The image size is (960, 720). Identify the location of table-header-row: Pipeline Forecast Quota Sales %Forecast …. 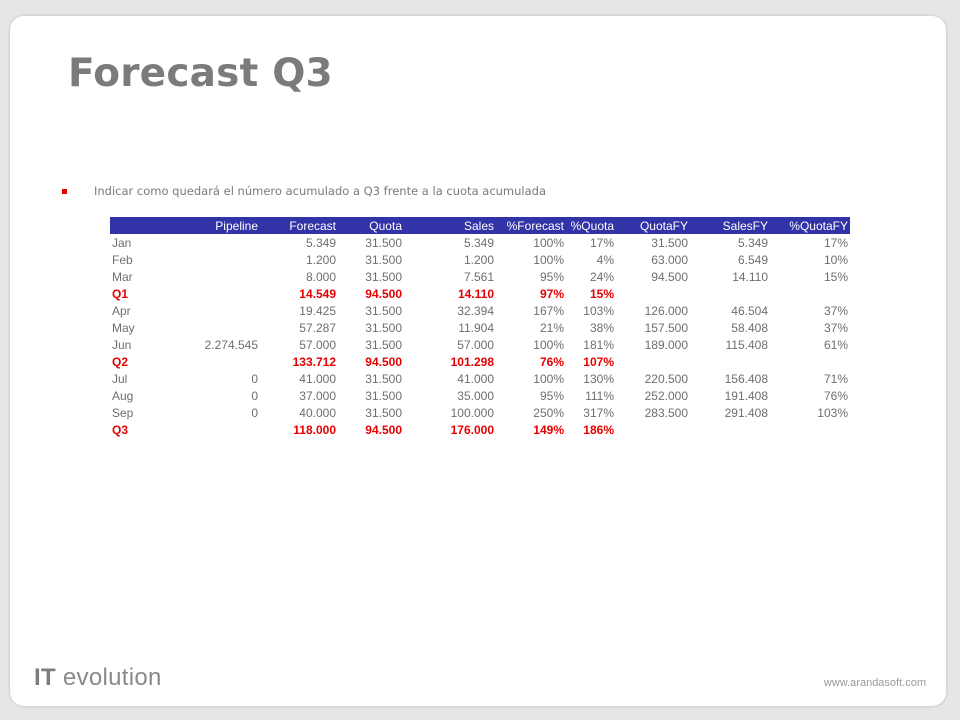
(480, 225).